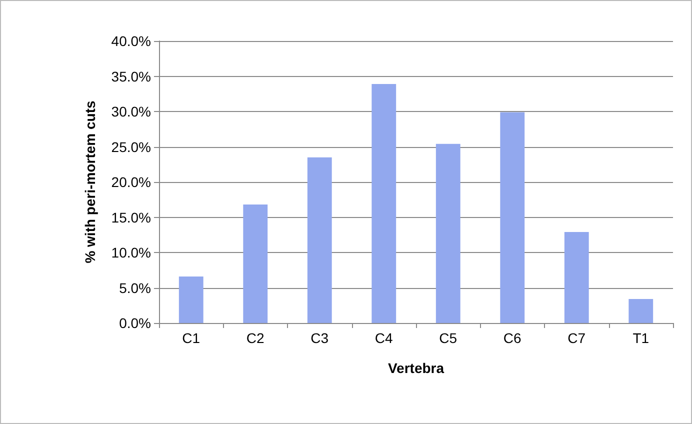 The width and height of the screenshot is (692, 424). Describe the element at coordinates (384, 338) in the screenshot. I see `x-tick-label: C4` at that location.